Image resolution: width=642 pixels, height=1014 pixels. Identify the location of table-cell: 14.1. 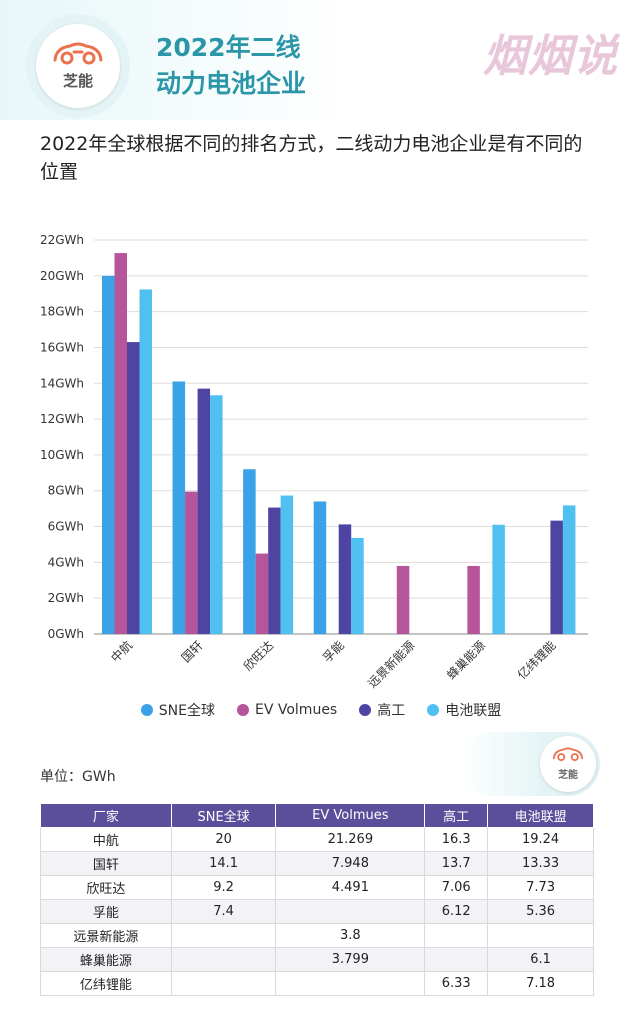
(223, 863).